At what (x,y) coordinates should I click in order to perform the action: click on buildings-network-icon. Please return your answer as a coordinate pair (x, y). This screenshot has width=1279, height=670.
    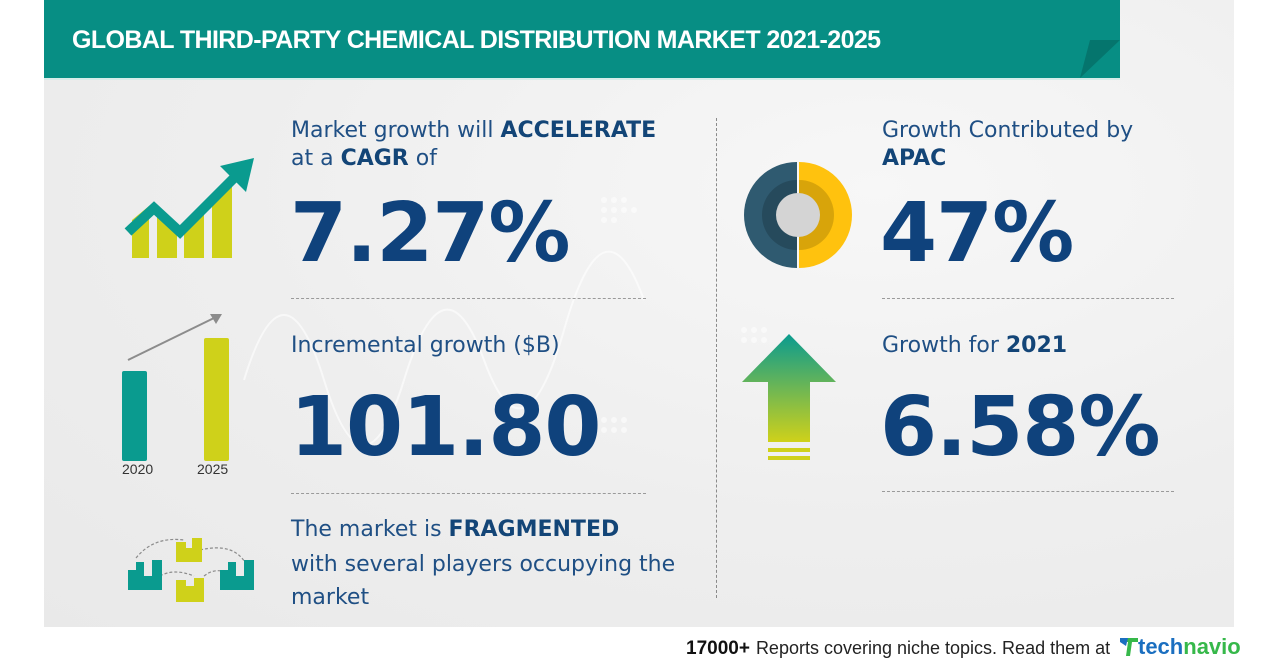
    Looking at the image, I should click on (191, 570).